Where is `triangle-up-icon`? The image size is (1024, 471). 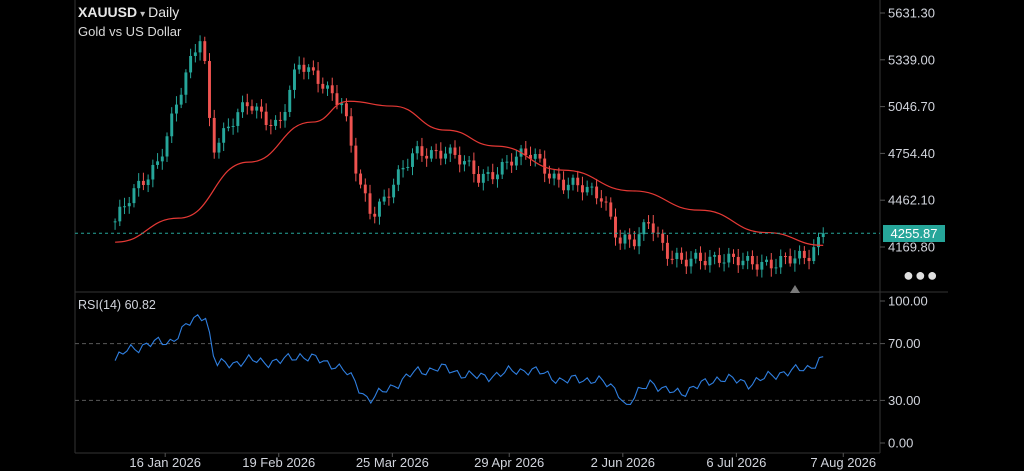
triangle-up-icon is located at coordinates (795, 289).